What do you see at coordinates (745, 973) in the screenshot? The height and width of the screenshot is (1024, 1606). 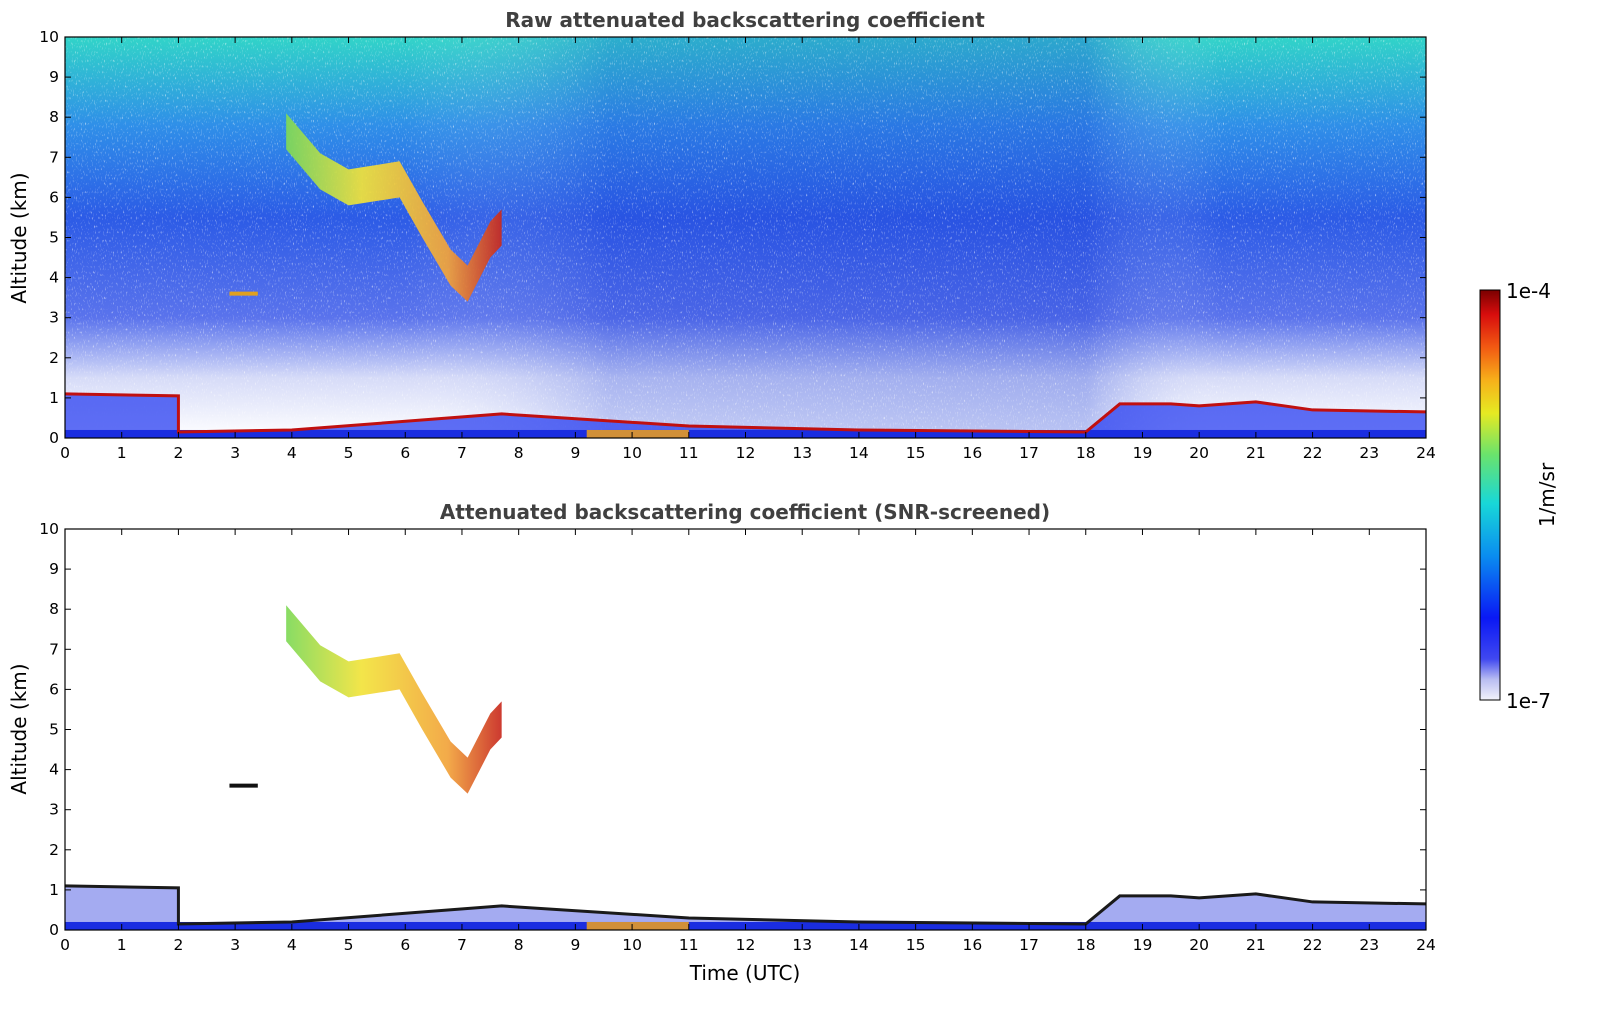 I see `x-axis-label: Time (UTC)` at bounding box center [745, 973].